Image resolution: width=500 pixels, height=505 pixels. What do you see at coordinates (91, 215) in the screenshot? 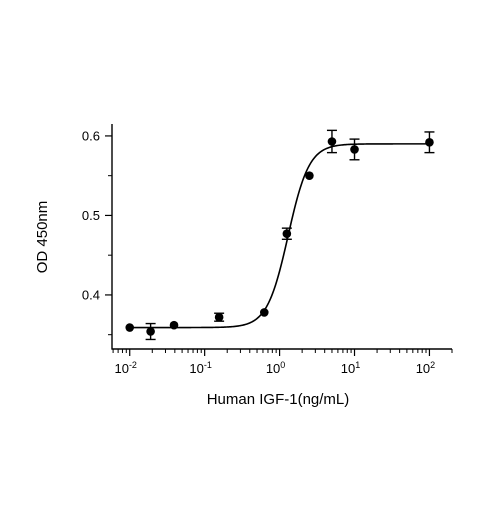
I see `y-tick-label: 0.5` at bounding box center [91, 215].